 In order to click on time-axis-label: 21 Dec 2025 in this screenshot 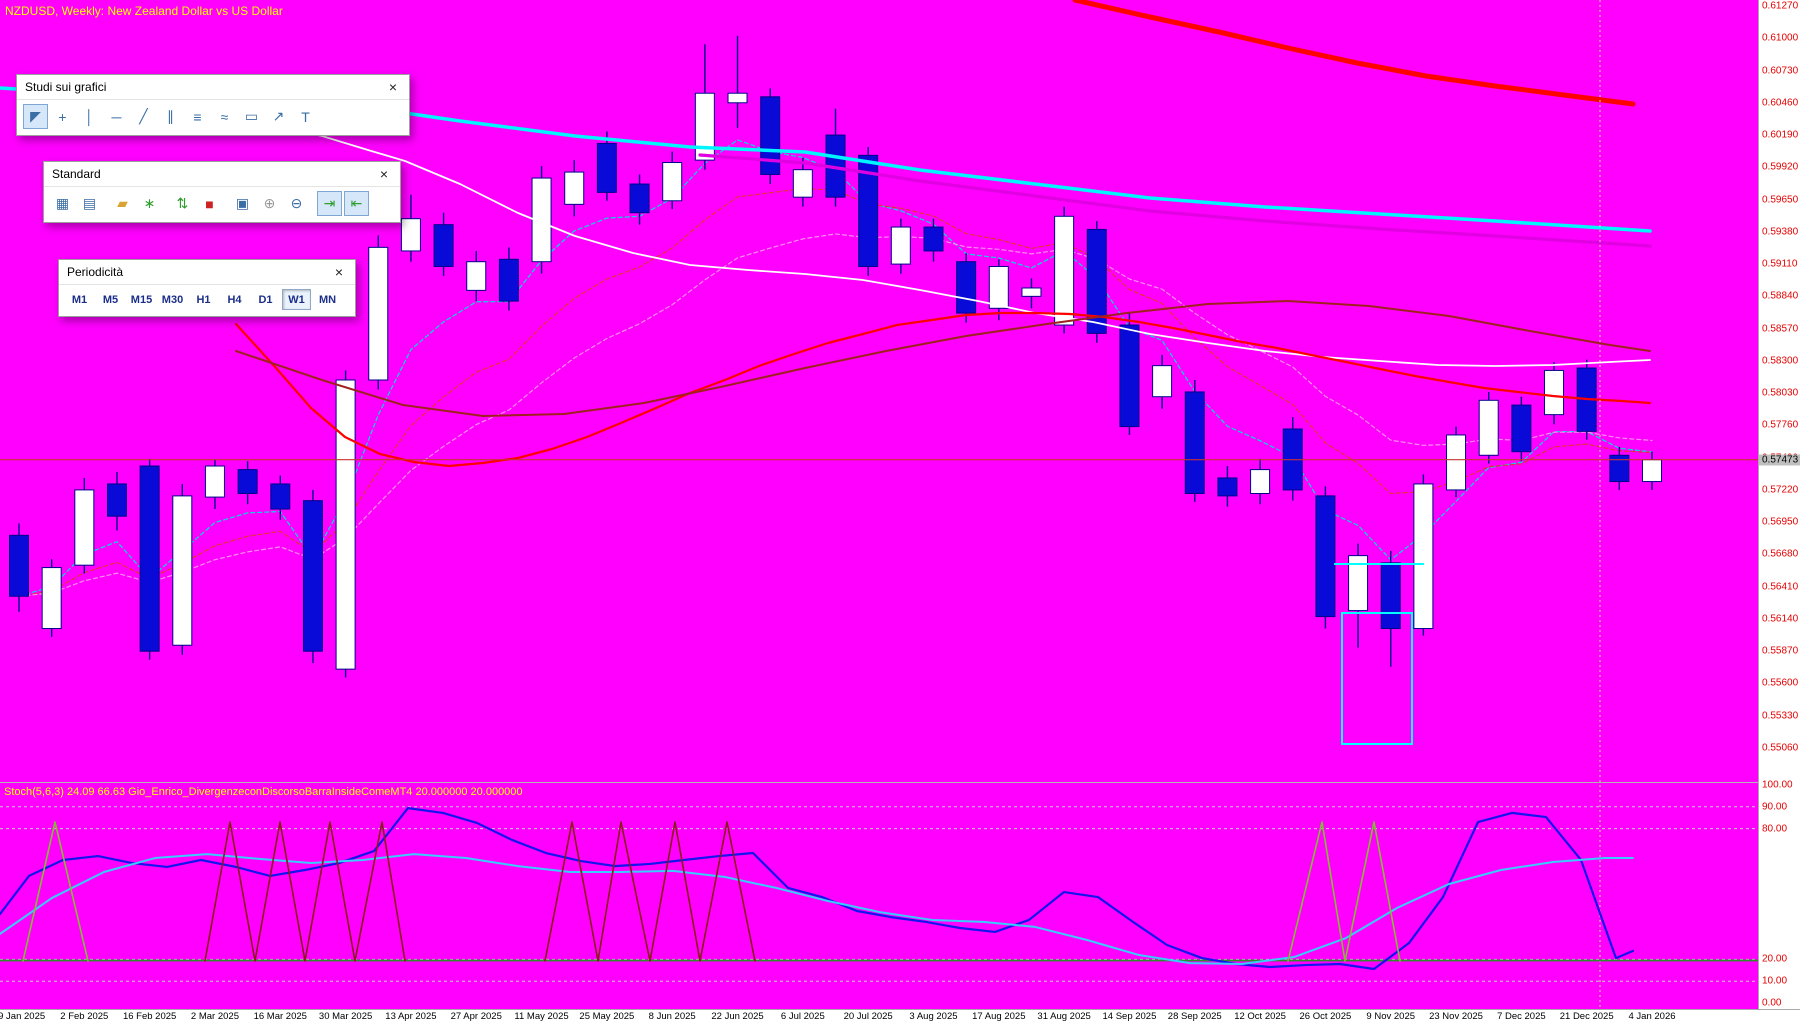, I will do `click(1586, 1016)`.